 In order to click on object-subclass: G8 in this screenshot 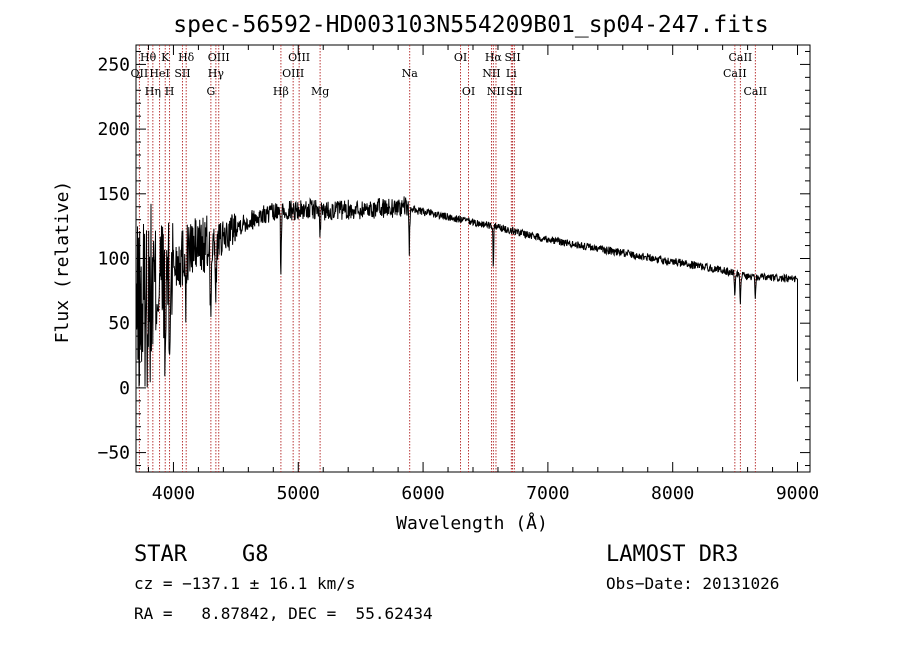, I will do `click(255, 554)`.